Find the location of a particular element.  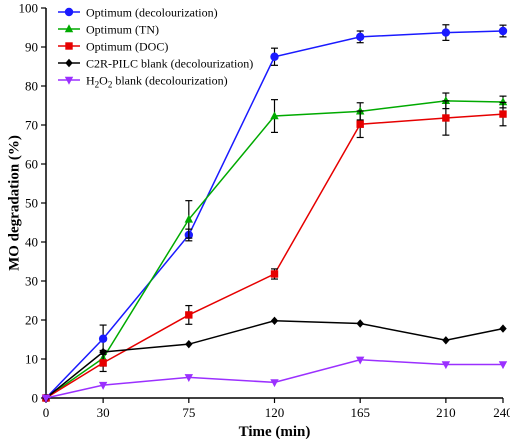

legend-label-tail-a: O is located at coordinates (103, 81).